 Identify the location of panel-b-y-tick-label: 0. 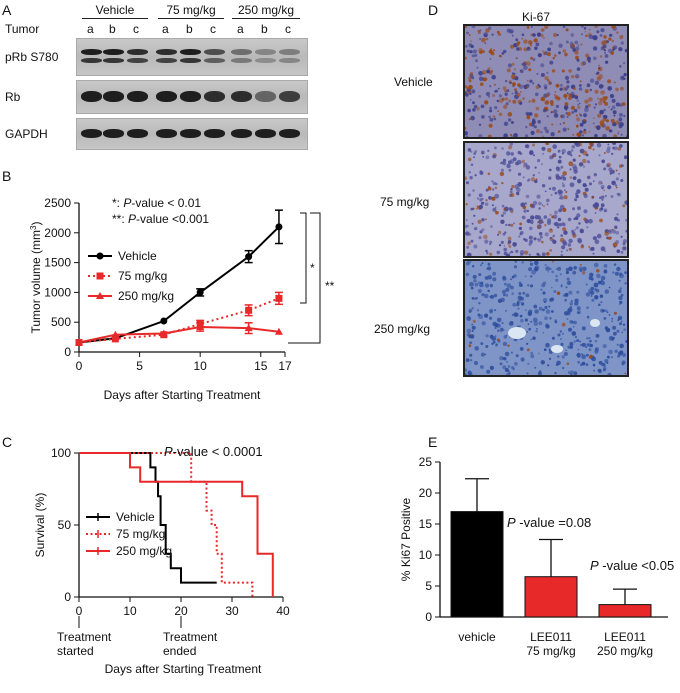
(67, 352).